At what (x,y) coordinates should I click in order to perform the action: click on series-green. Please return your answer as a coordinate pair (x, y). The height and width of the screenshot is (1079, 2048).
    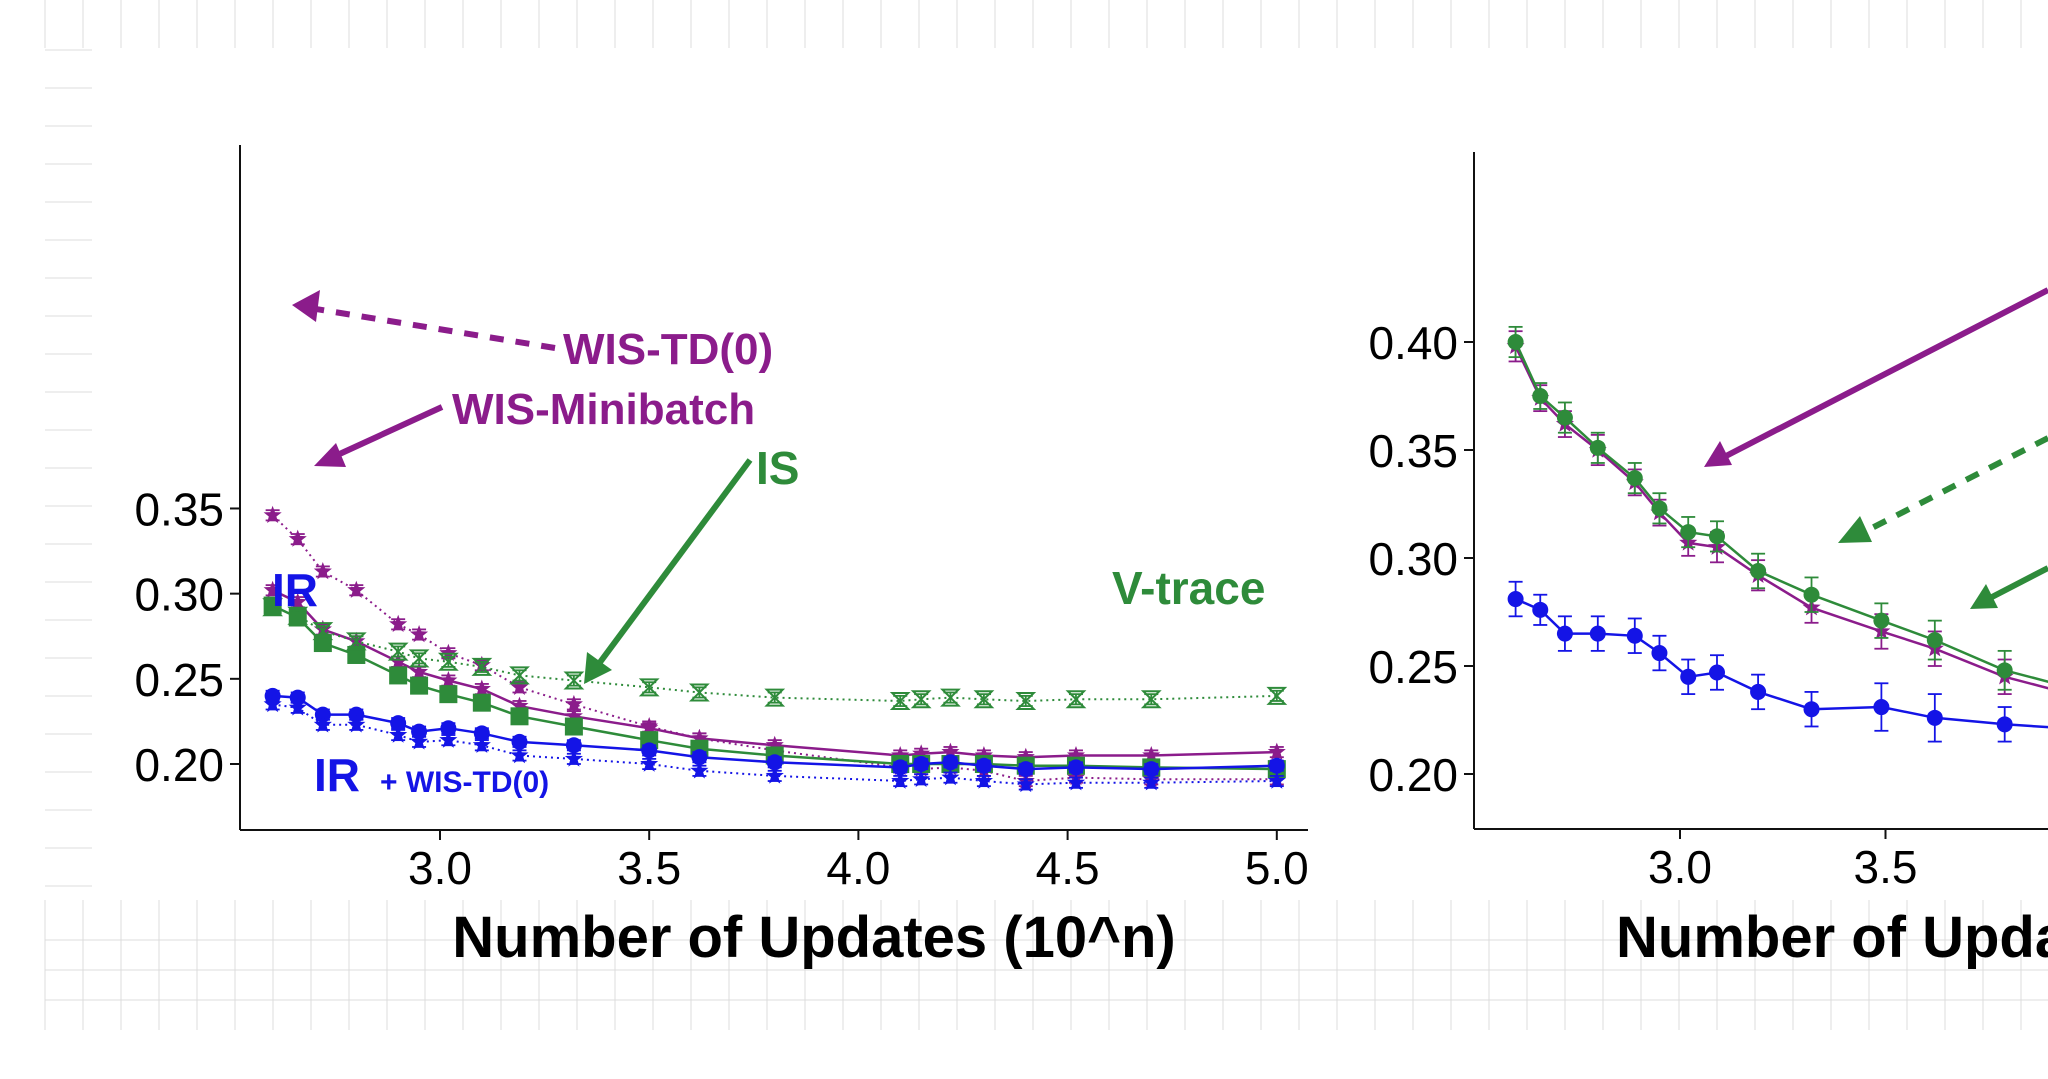
    Looking at the image, I should click on (1777, 508).